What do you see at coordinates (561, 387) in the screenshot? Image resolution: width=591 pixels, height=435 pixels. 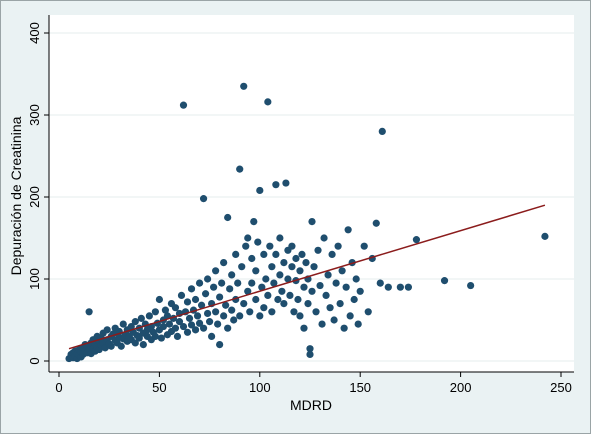 I see `x-tick-label: 250` at bounding box center [561, 387].